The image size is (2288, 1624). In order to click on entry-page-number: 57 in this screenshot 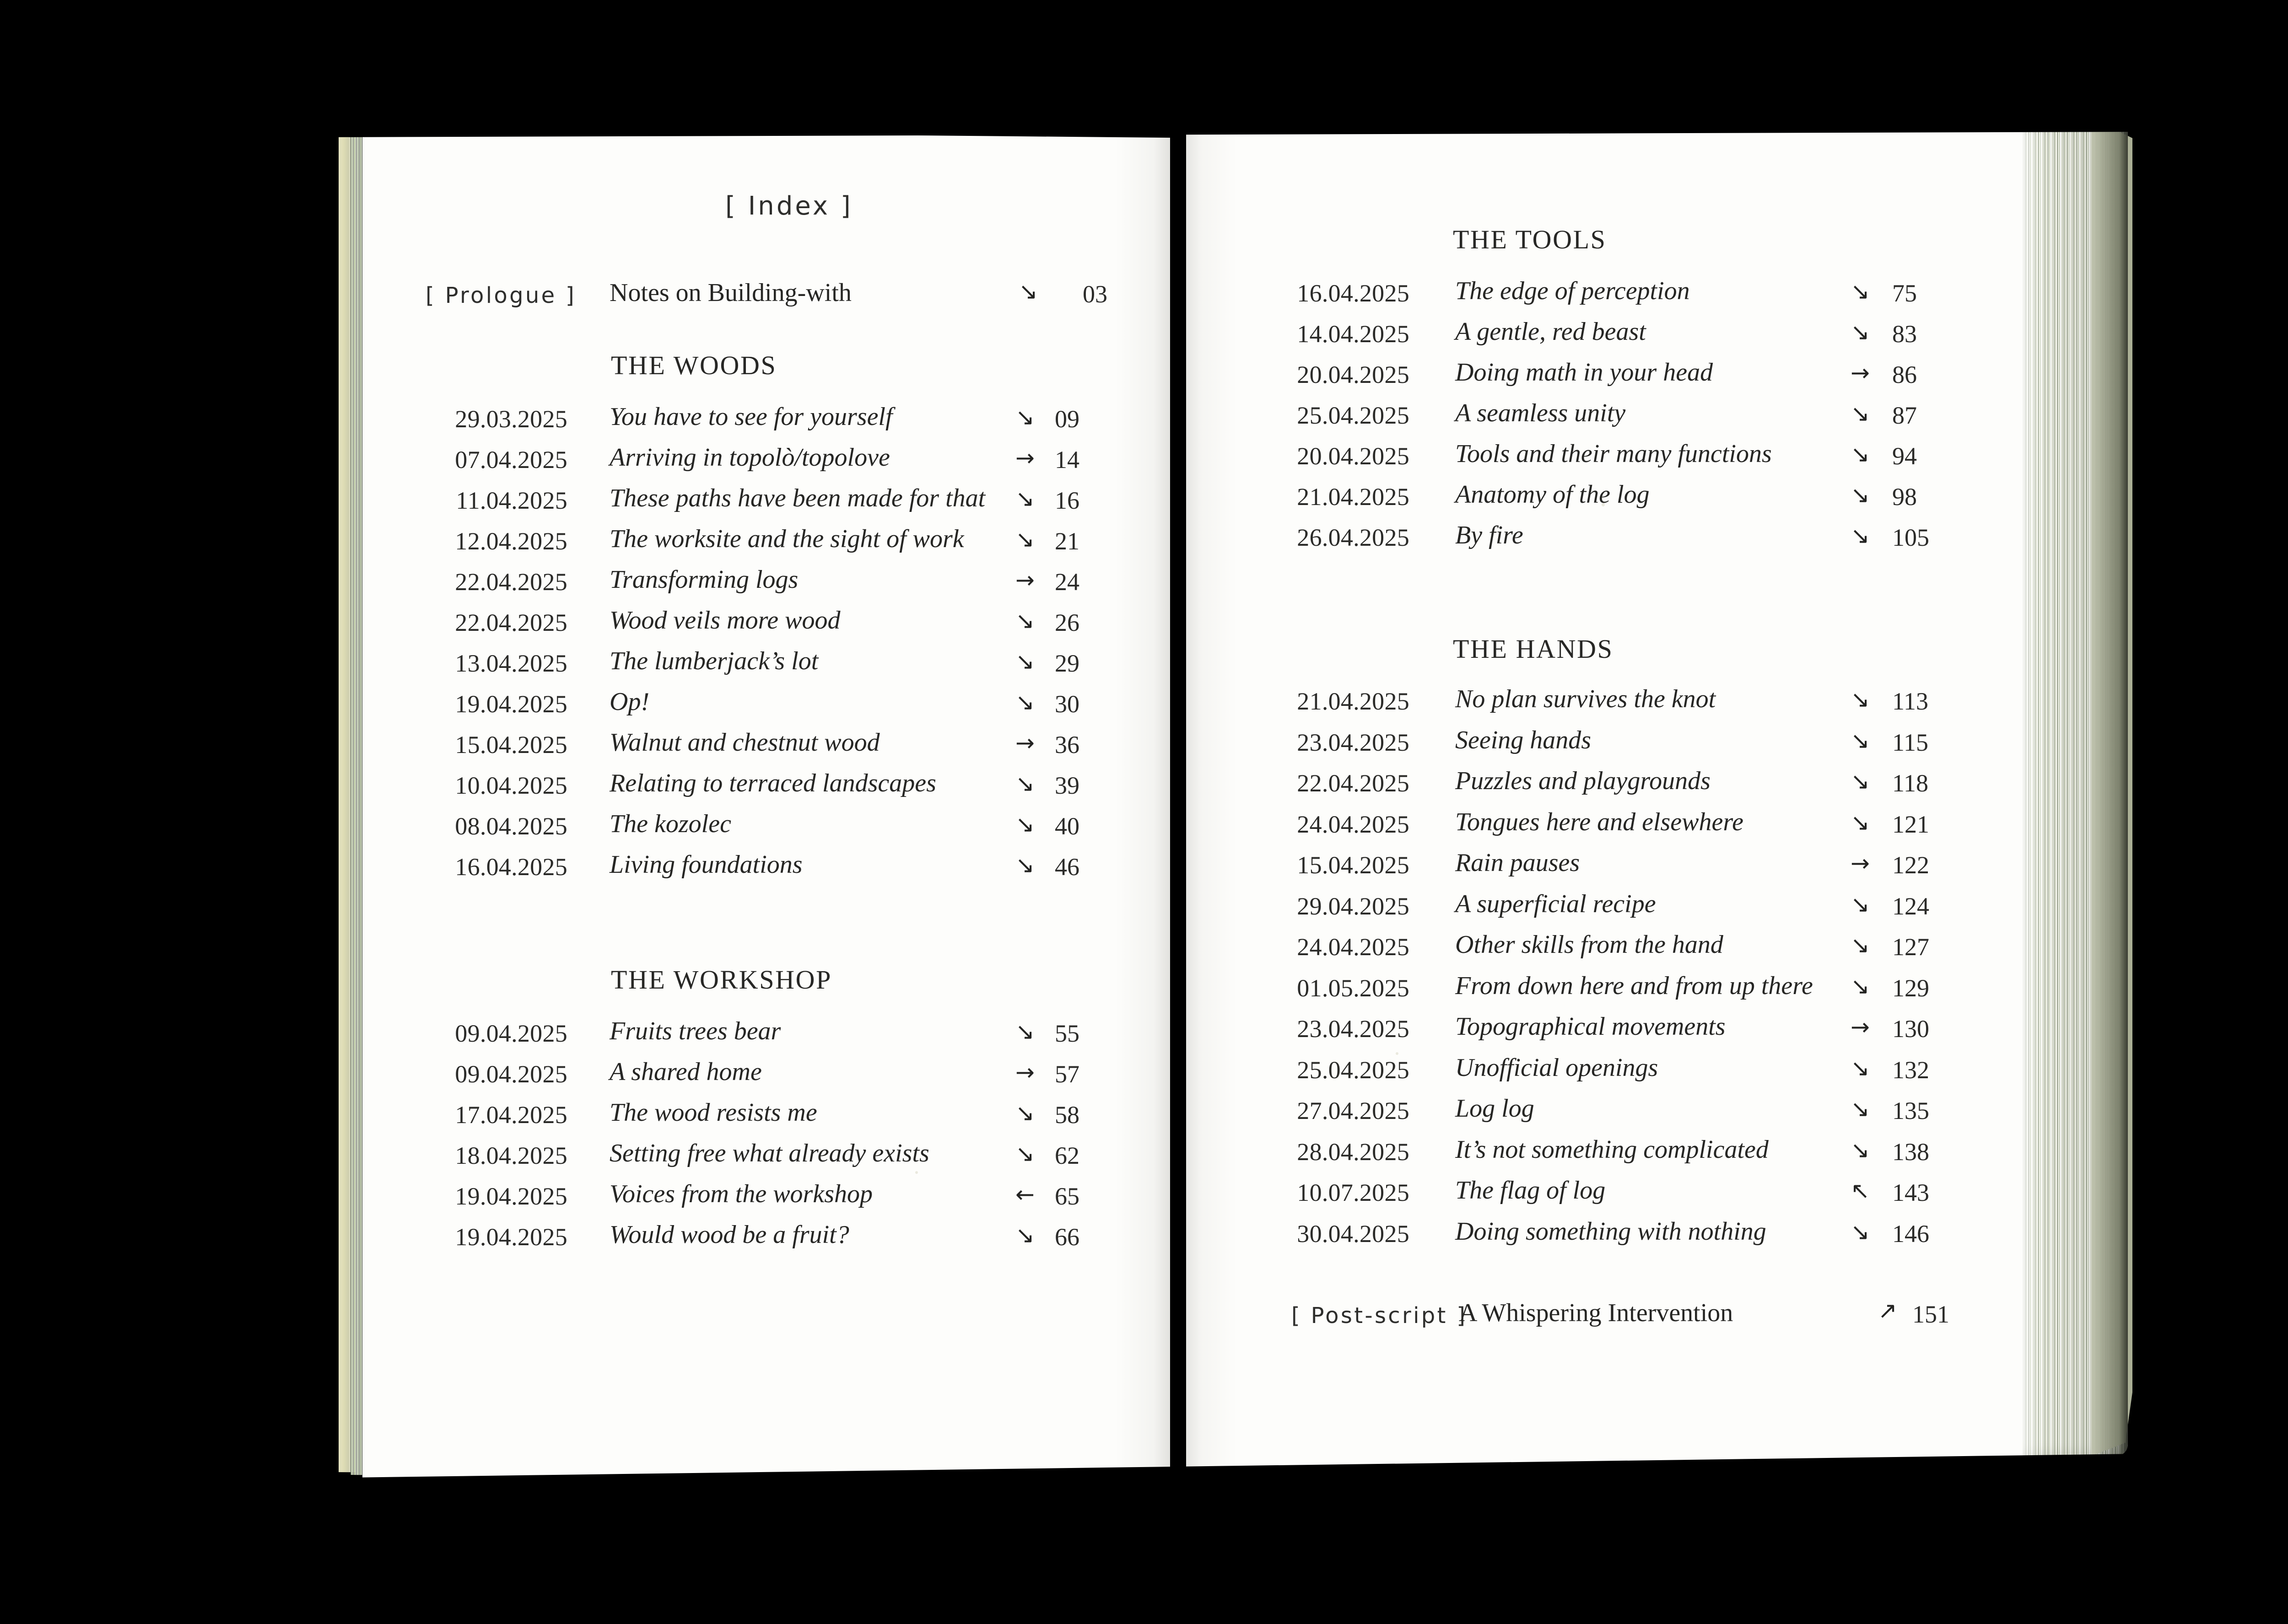, I will do `click(1067, 1074)`.